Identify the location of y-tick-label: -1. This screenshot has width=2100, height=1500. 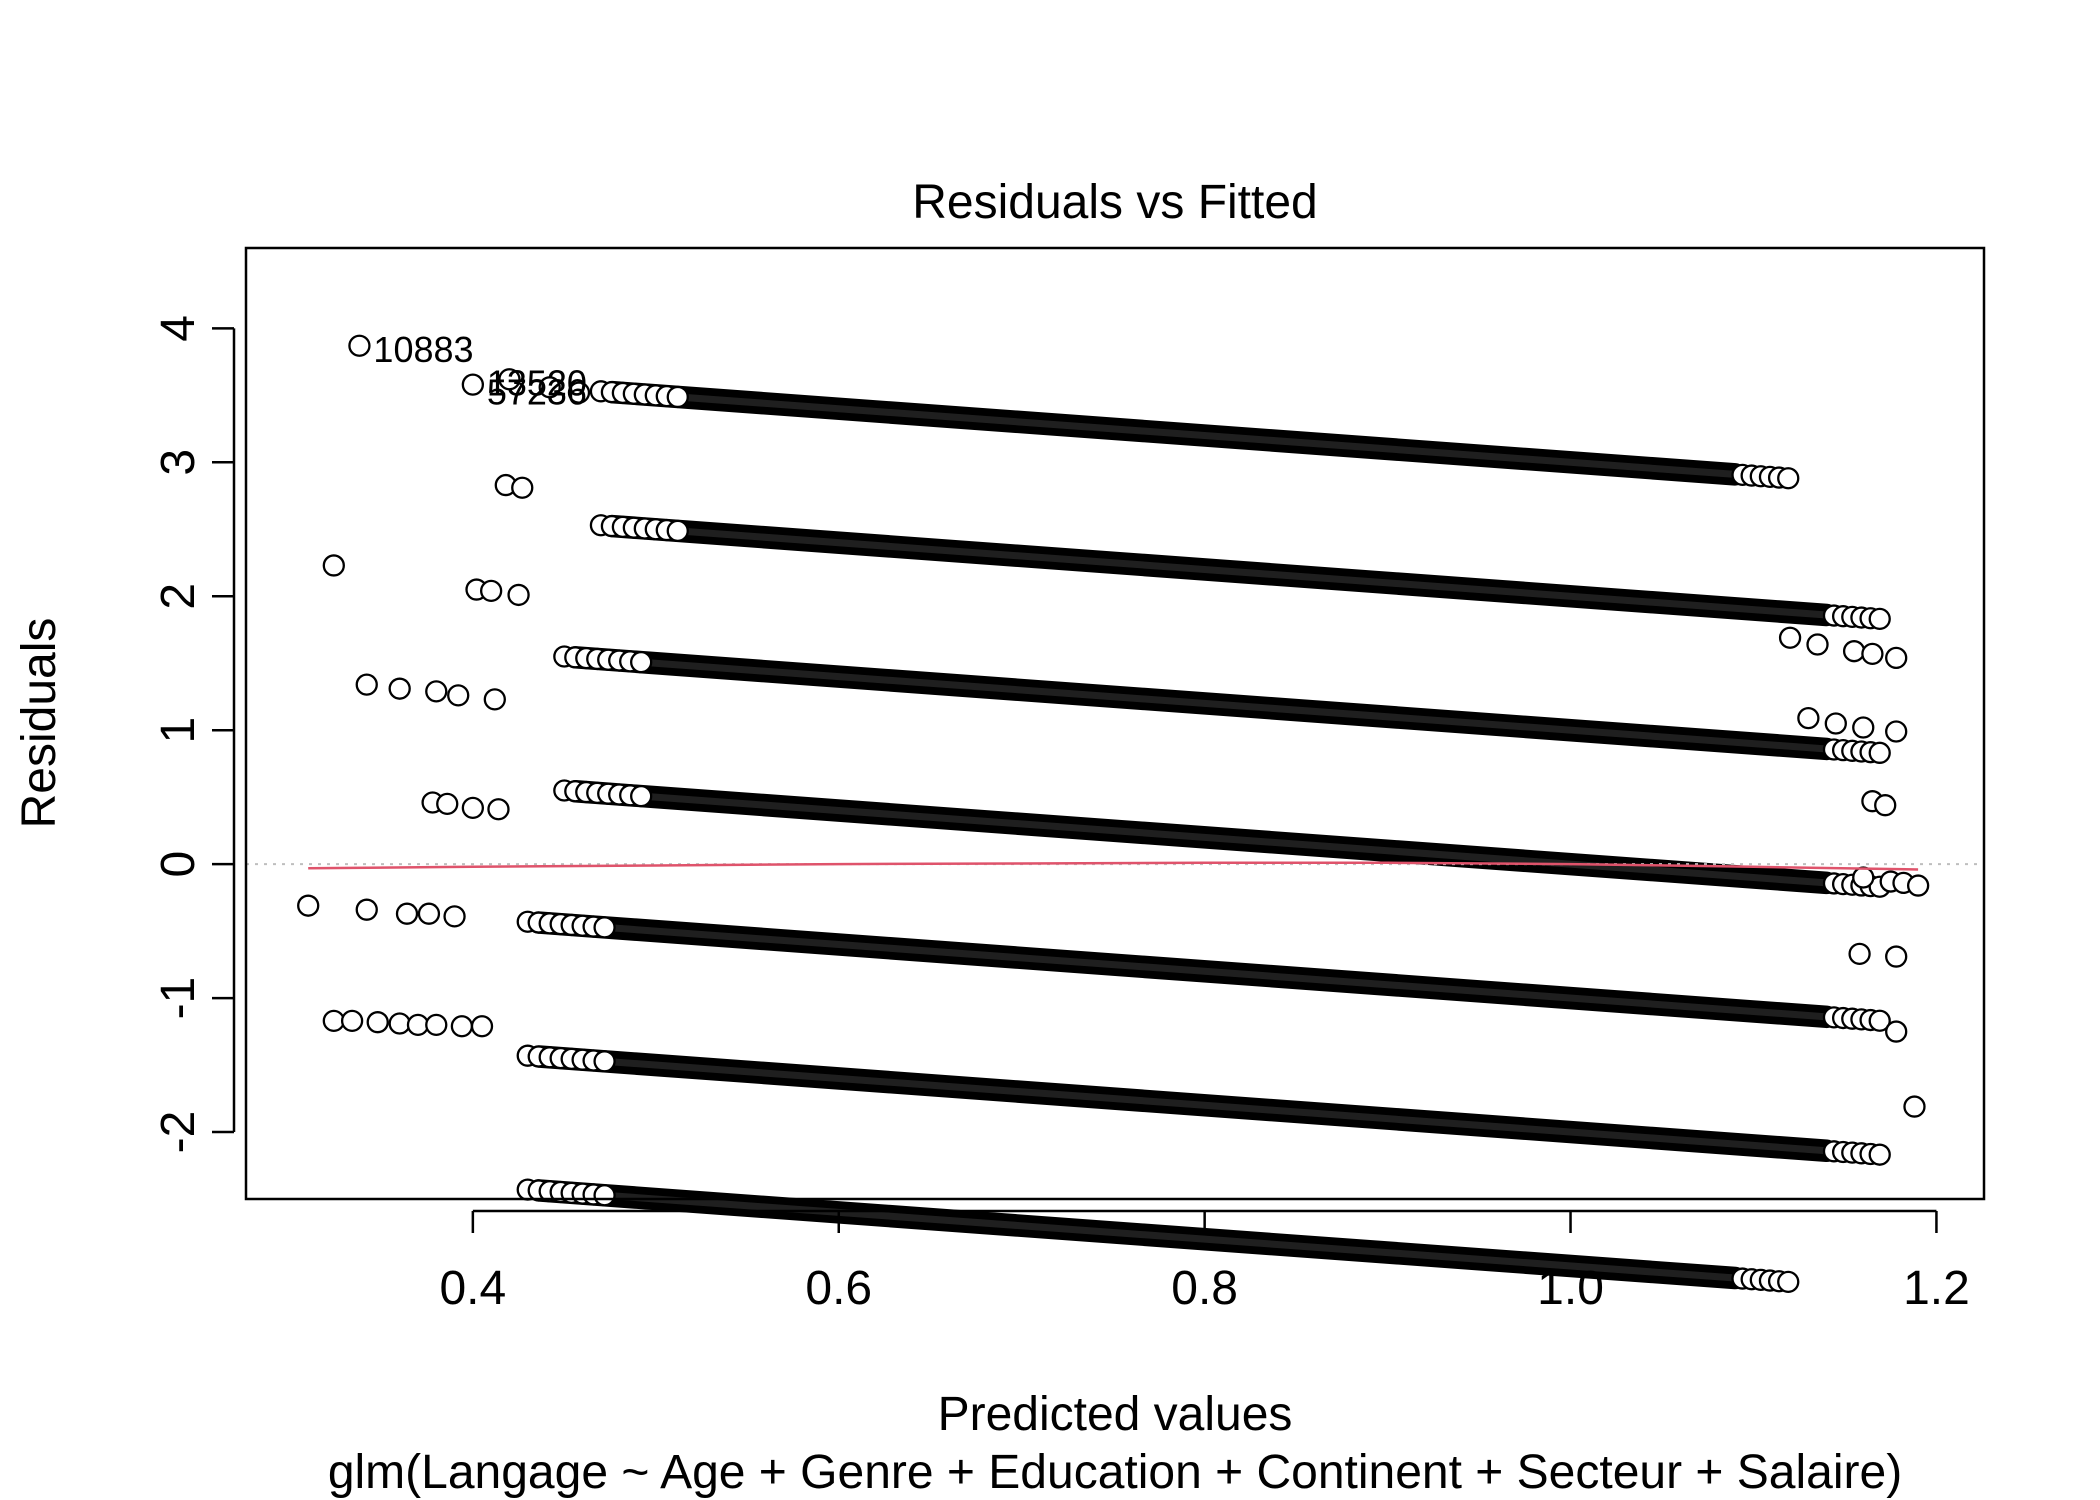
(178, 998).